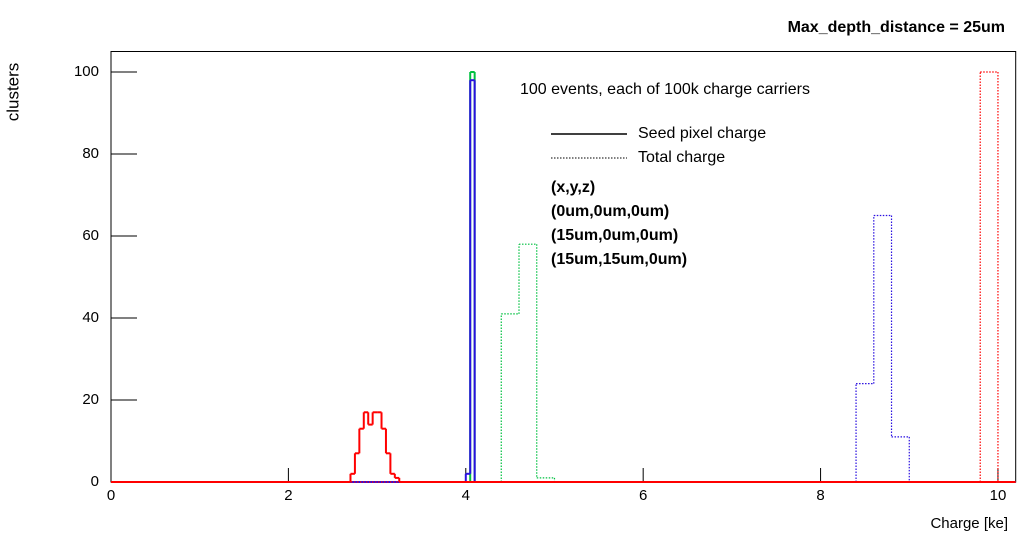 The height and width of the screenshot is (536, 1023). What do you see at coordinates (619, 259) in the screenshot?
I see `legend-entry: (15um,15um,0um)` at bounding box center [619, 259].